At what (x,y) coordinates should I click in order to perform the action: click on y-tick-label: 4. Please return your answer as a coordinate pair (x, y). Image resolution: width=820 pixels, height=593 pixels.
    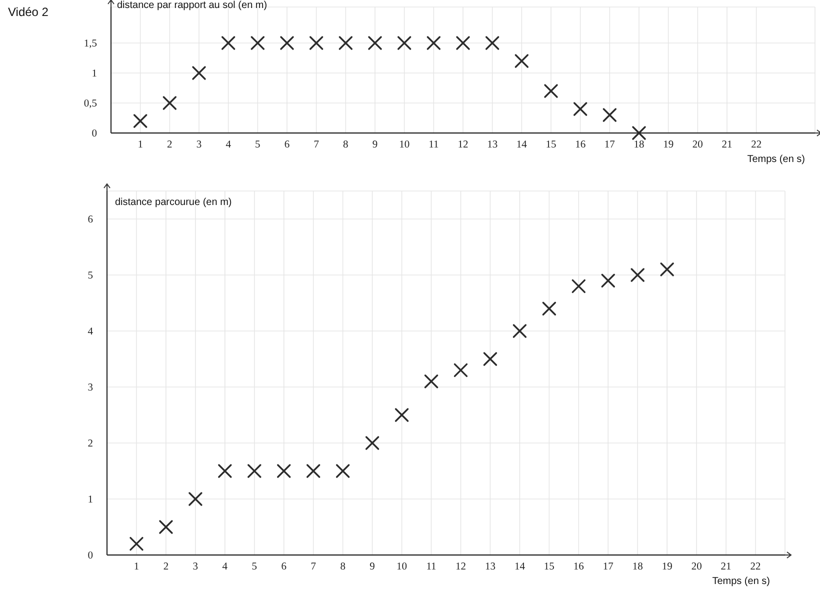
    Looking at the image, I should click on (91, 332).